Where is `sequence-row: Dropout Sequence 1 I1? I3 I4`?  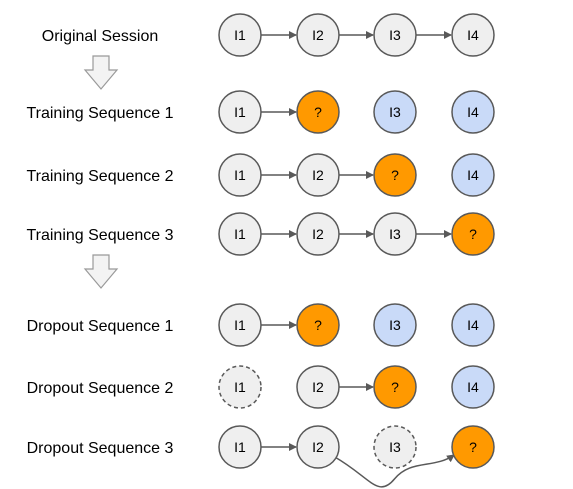 sequence-row: Dropout Sequence 1 I1? I3 I4 is located at coordinates (261, 325).